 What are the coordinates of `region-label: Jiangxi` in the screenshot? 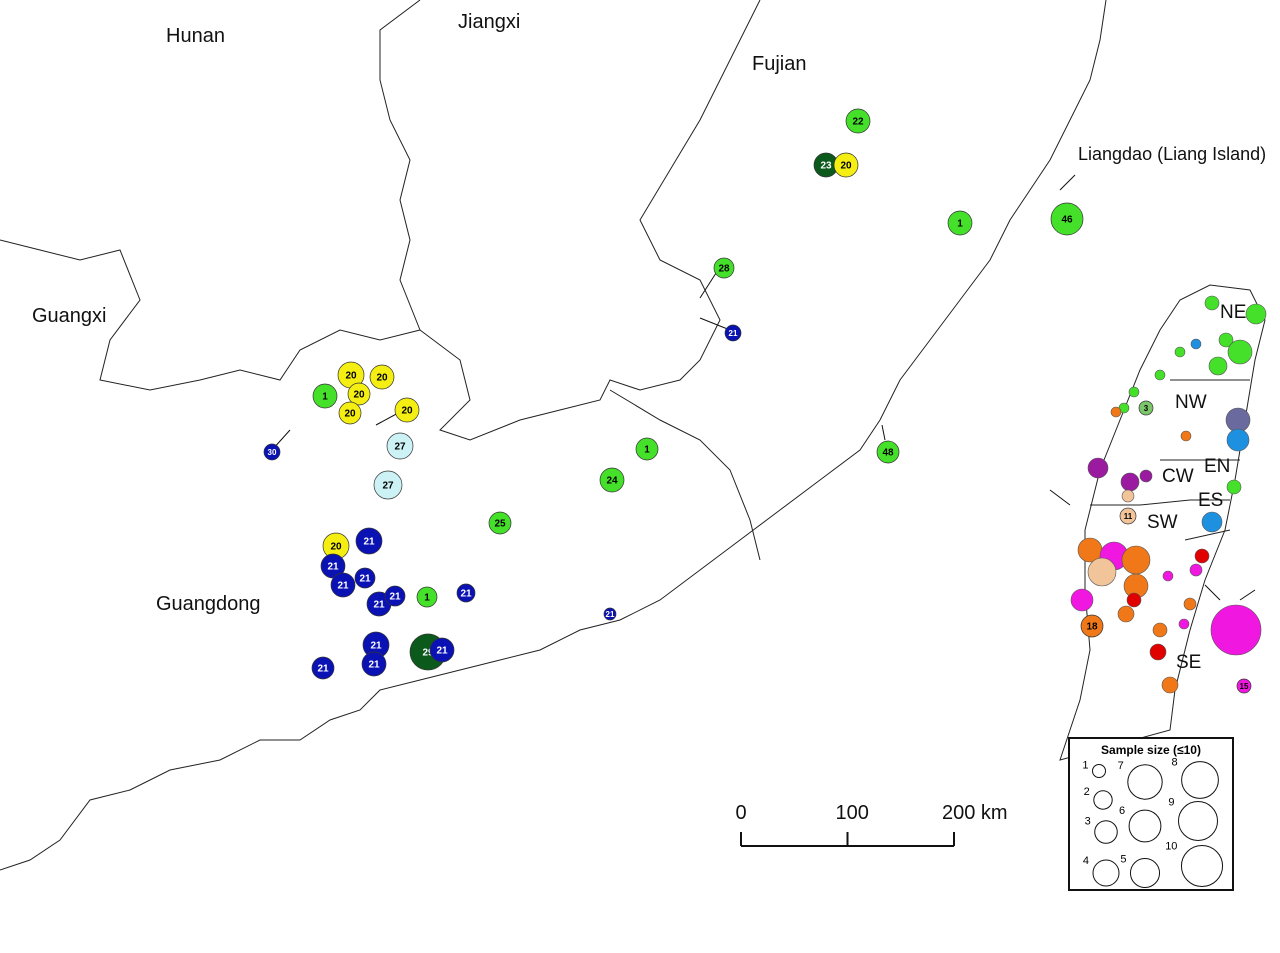 It's located at (489, 22).